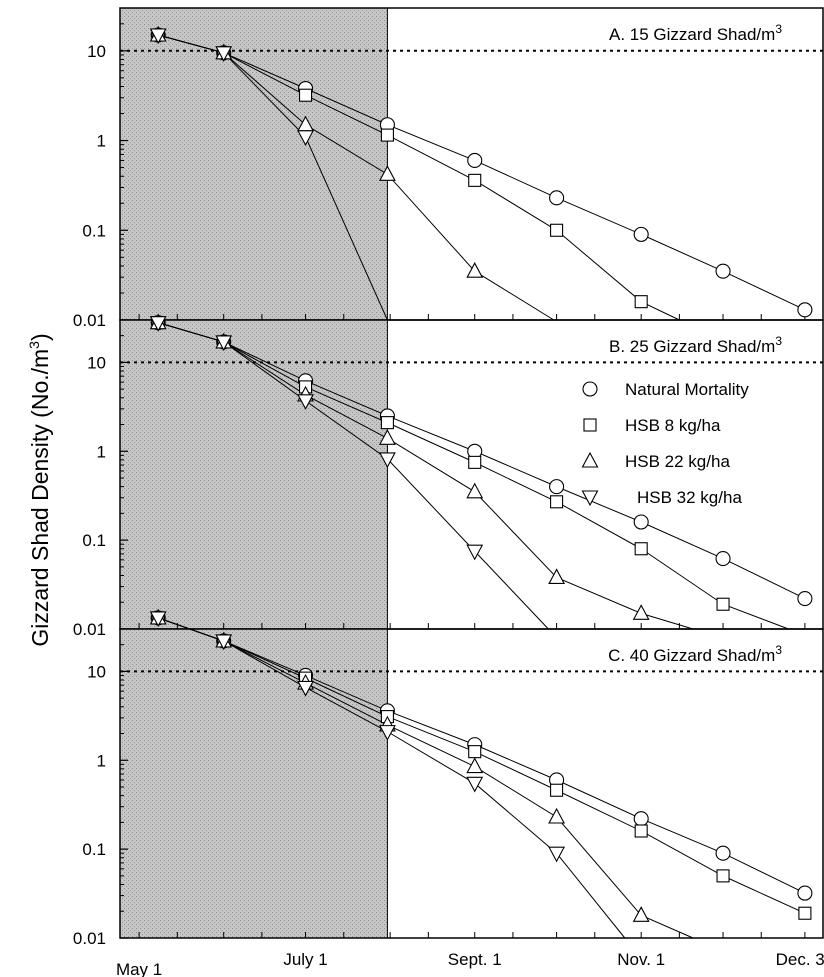 The width and height of the screenshot is (824, 977). I want to click on legend-label: HSB 8 kg/ha, so click(673, 425).